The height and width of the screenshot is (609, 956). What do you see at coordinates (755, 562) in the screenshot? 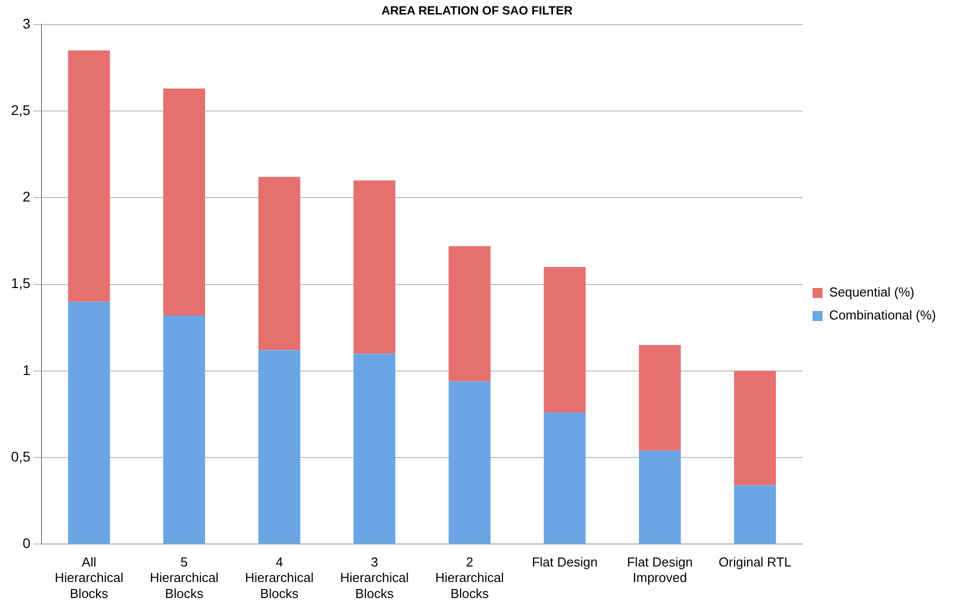
I see `x-tick-label: Original RTL` at bounding box center [755, 562].